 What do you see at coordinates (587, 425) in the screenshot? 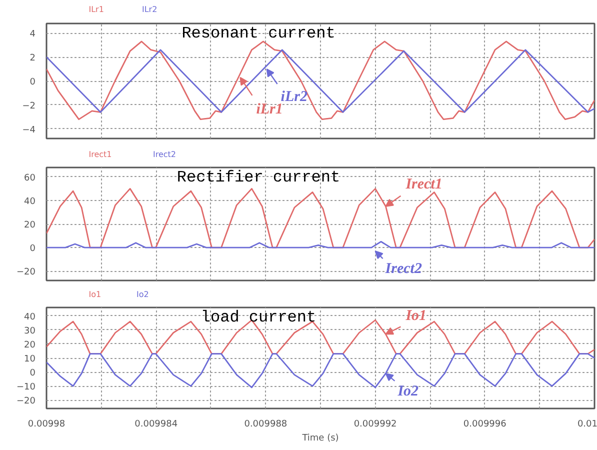
I see `x-tick-label: 0.01` at bounding box center [587, 425].